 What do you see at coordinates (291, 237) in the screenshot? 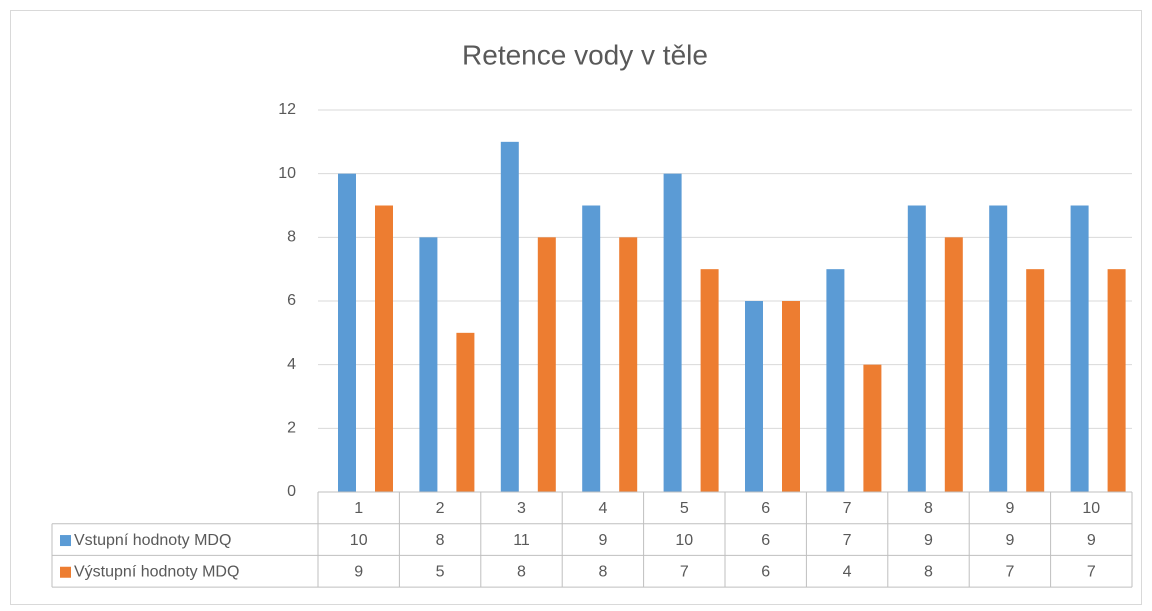
I see `y-tick-label: 8` at bounding box center [291, 237].